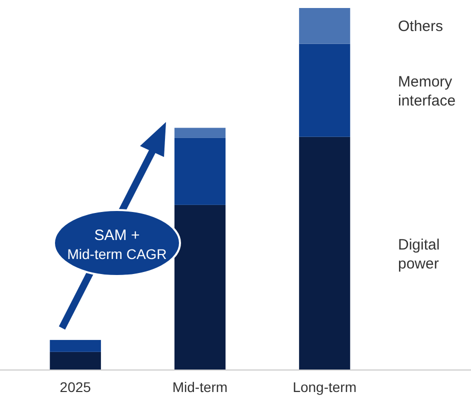 Image resolution: width=471 pixels, height=402 pixels. Describe the element at coordinates (419, 254) in the screenshot. I see `text: Digital power` at that location.